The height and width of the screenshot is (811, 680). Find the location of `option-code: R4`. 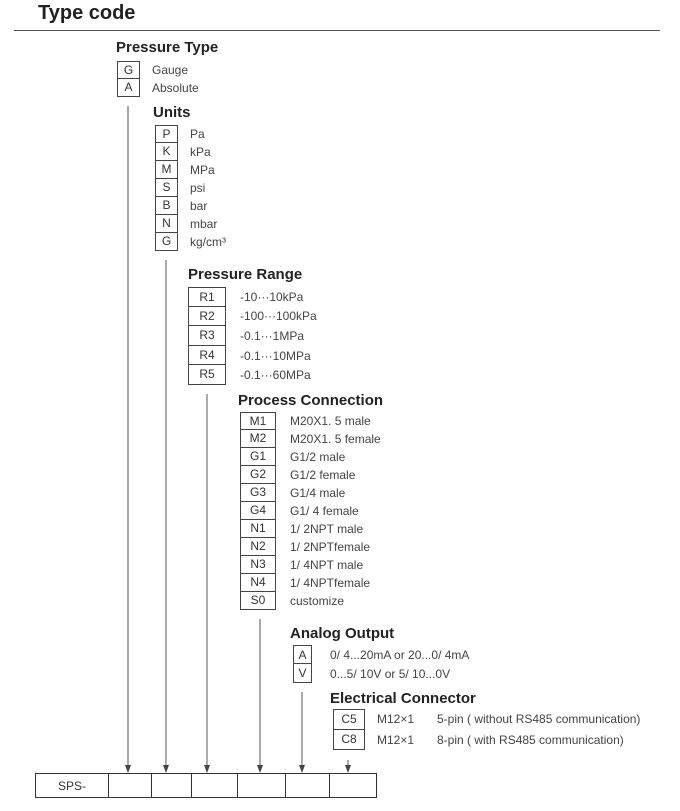

option-code: R4 is located at coordinates (207, 355).